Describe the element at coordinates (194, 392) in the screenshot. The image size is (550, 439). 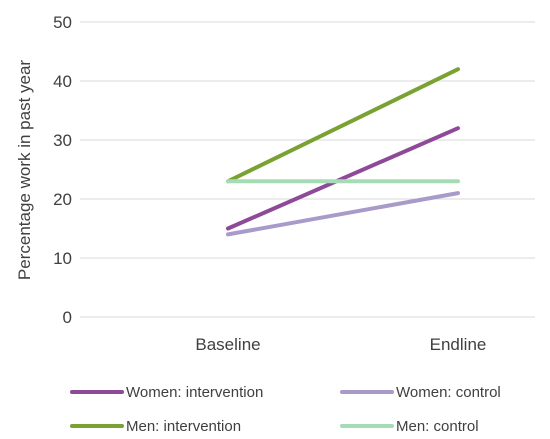
I see `legend-label: Women: intervention` at that location.